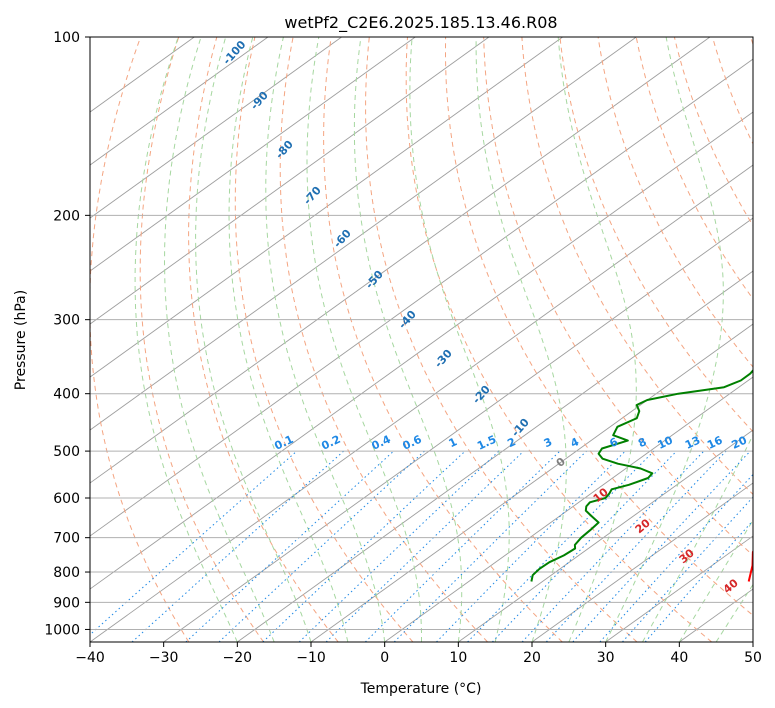 The image size is (775, 708). What do you see at coordinates (238, 658) in the screenshot?
I see `x-tick-label: −20` at bounding box center [238, 658].